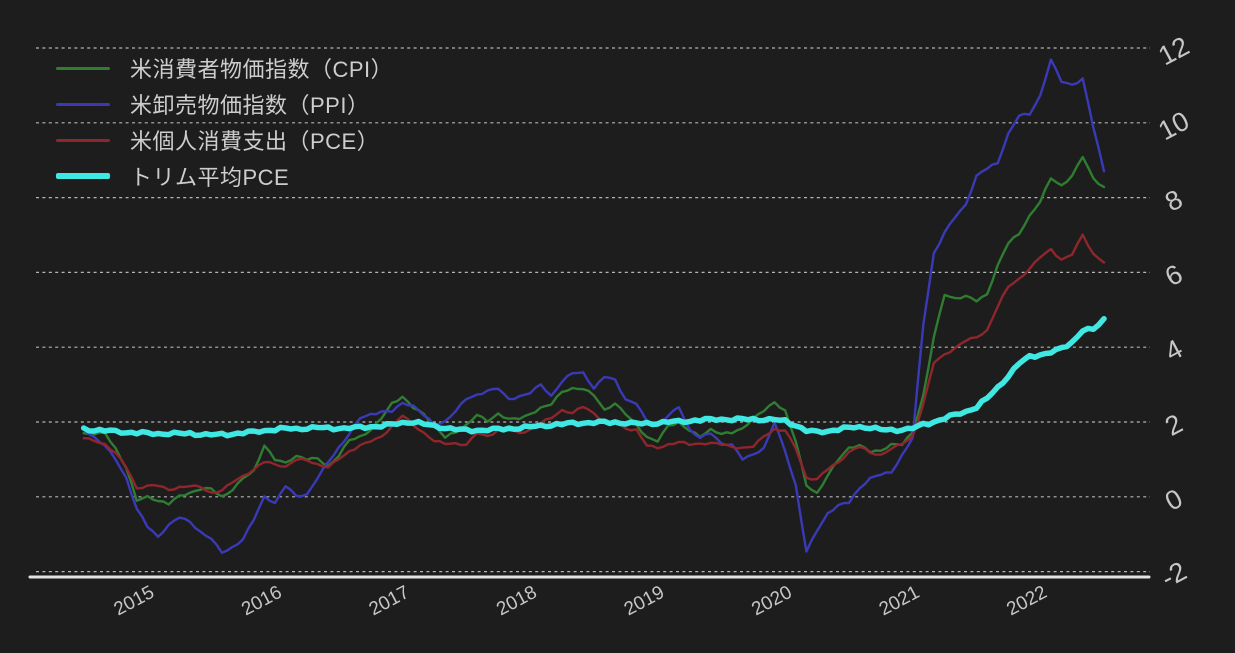  I want to click on legend-item-pce: 米個人消費支出（PCE）, so click(224, 140).